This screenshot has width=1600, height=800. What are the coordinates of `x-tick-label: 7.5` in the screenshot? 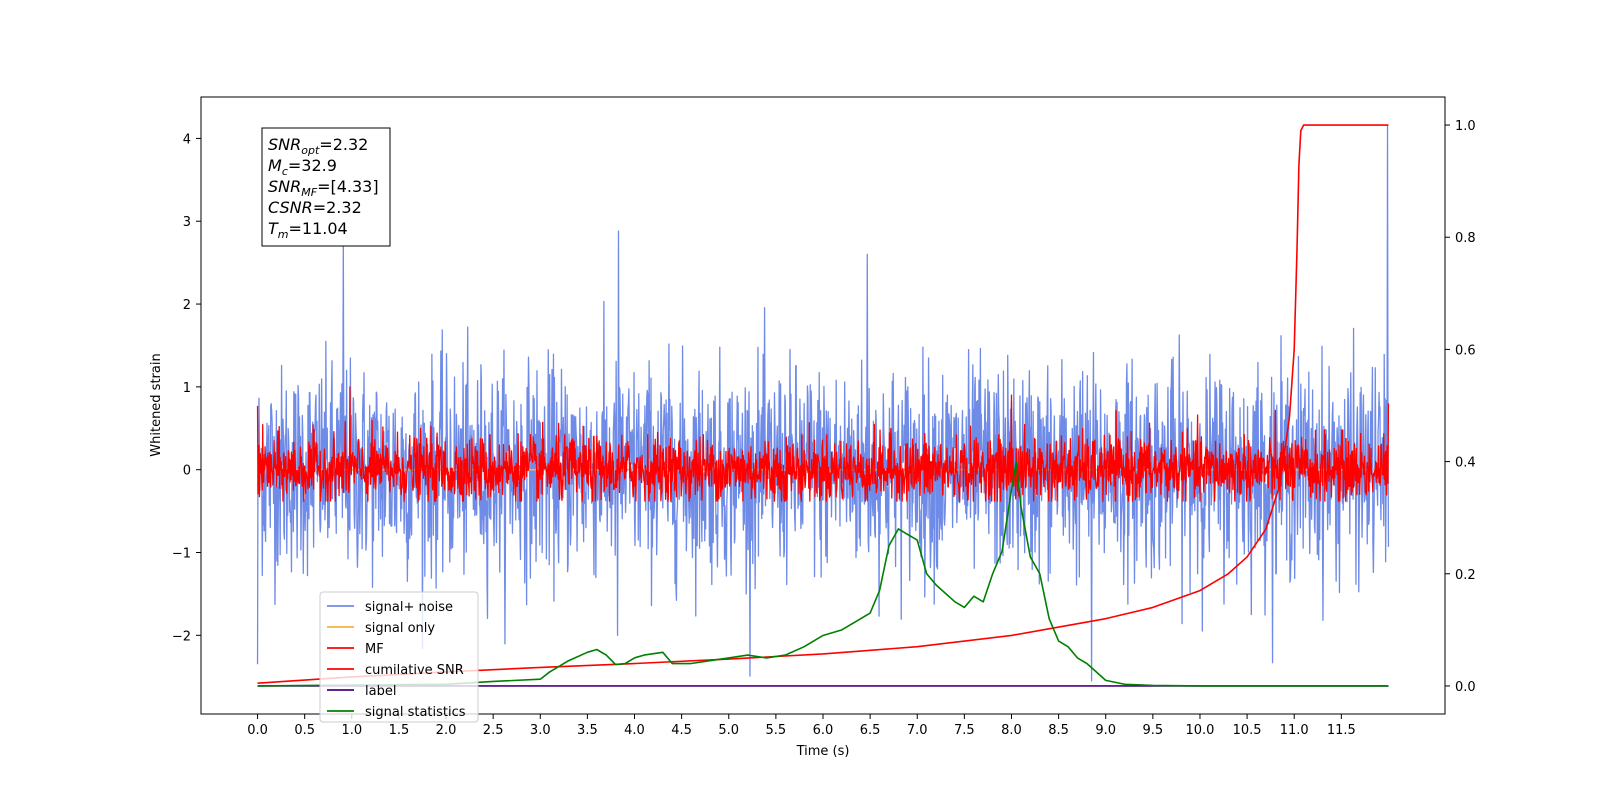 It's located at (964, 730).